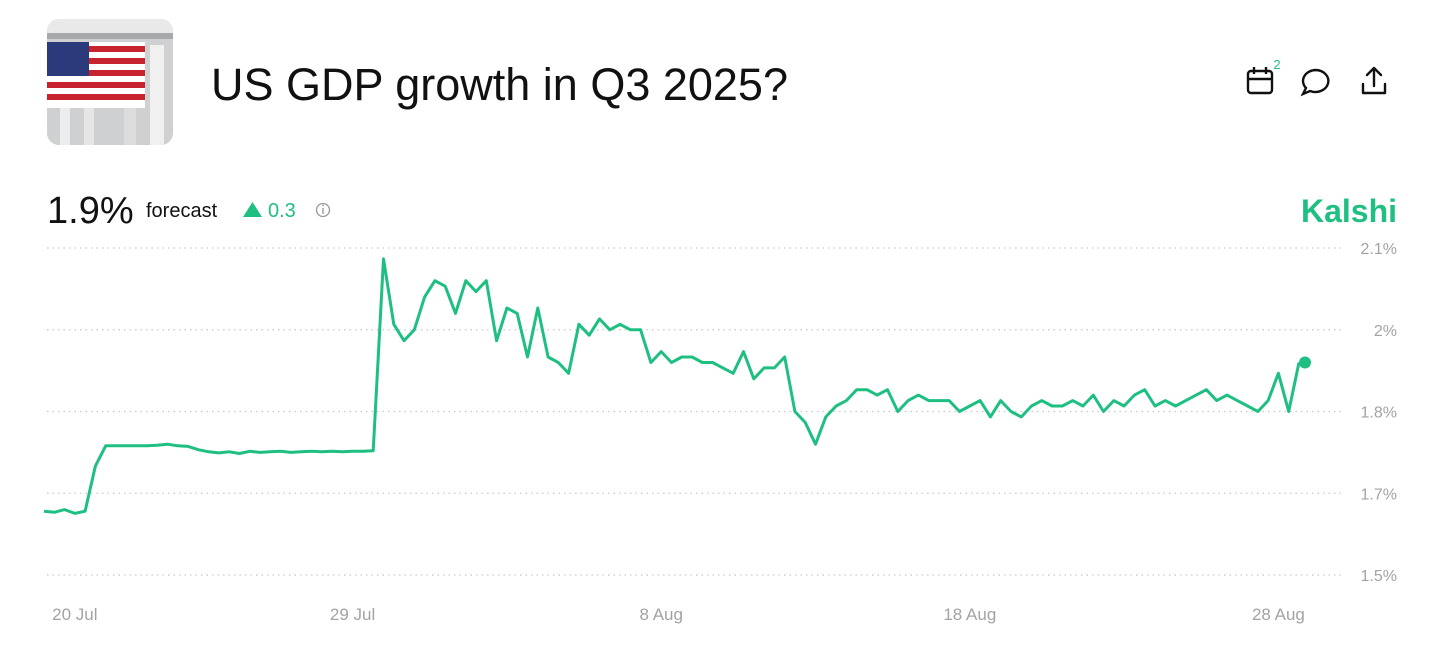 The image size is (1456, 648). What do you see at coordinates (252, 209) in the screenshot?
I see `change-arrow` at bounding box center [252, 209].